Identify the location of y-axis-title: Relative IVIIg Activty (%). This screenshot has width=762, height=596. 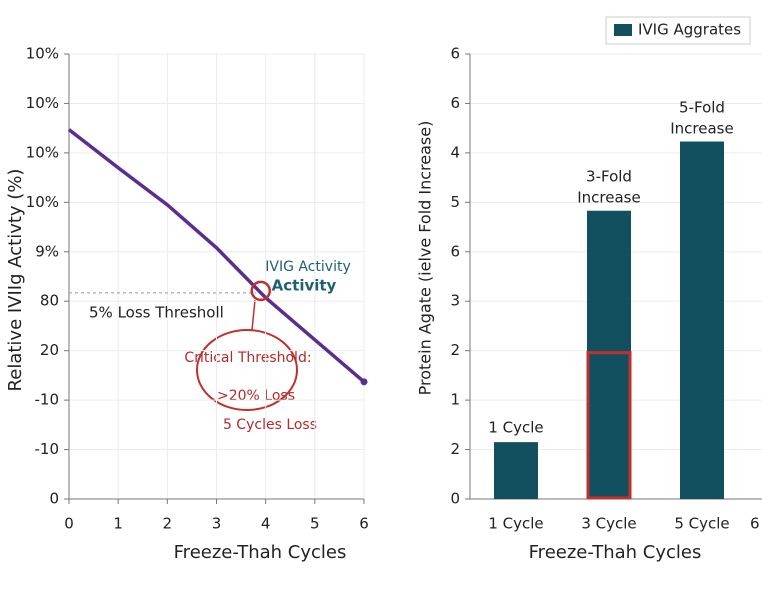
(15, 280).